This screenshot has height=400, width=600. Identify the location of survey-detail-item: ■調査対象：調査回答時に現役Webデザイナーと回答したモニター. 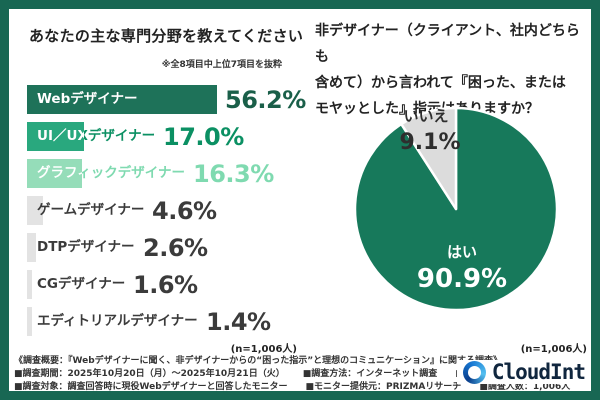
(151, 387).